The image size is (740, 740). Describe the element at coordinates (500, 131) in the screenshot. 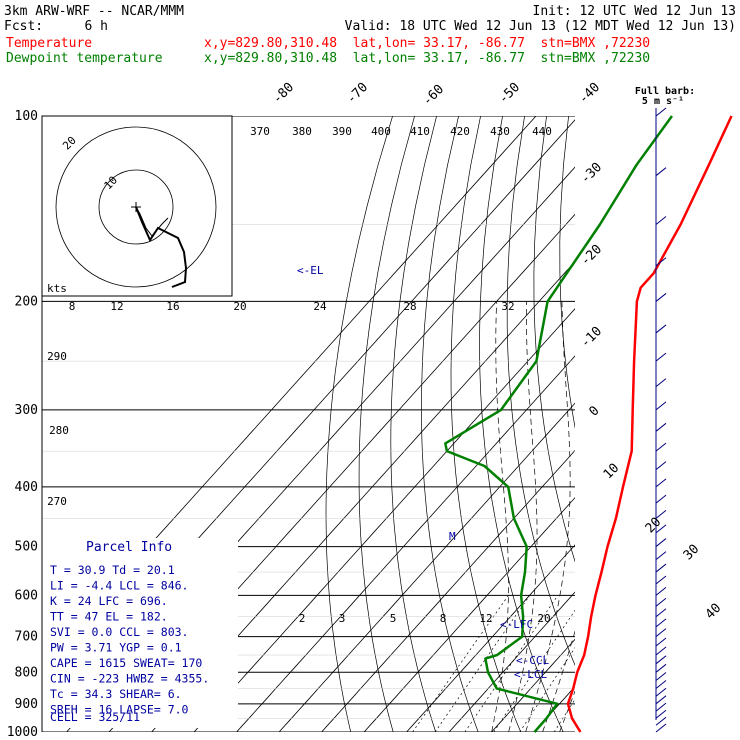

I see `theta-label: 430` at that location.